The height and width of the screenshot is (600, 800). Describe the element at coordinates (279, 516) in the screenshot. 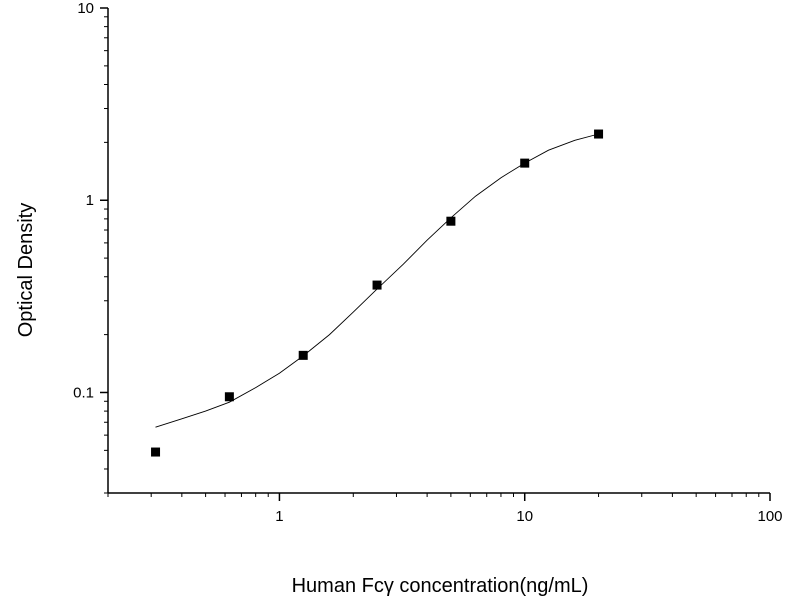

I see `x-tick-label: 1` at that location.